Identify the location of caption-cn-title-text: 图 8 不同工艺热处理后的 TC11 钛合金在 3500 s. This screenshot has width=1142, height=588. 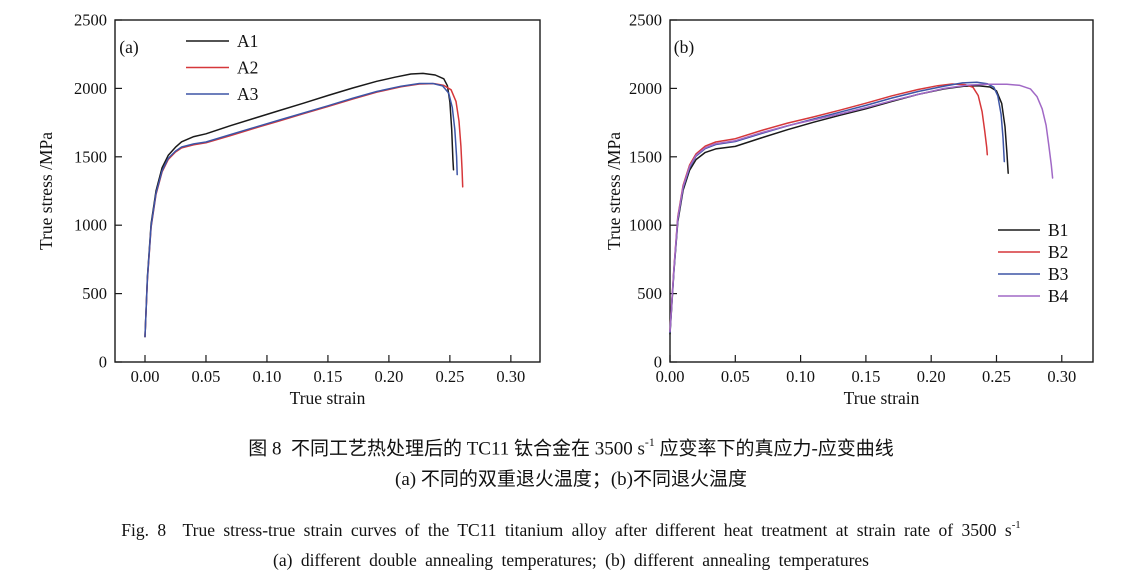
(446, 449).